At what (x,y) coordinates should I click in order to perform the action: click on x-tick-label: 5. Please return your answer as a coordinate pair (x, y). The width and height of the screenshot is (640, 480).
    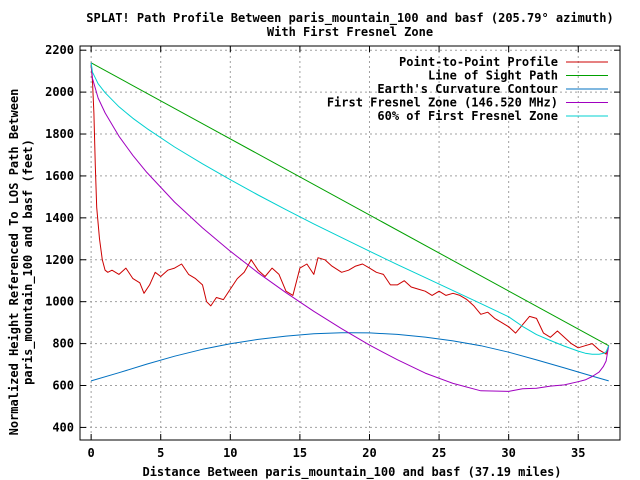
    Looking at the image, I should click on (160, 453).